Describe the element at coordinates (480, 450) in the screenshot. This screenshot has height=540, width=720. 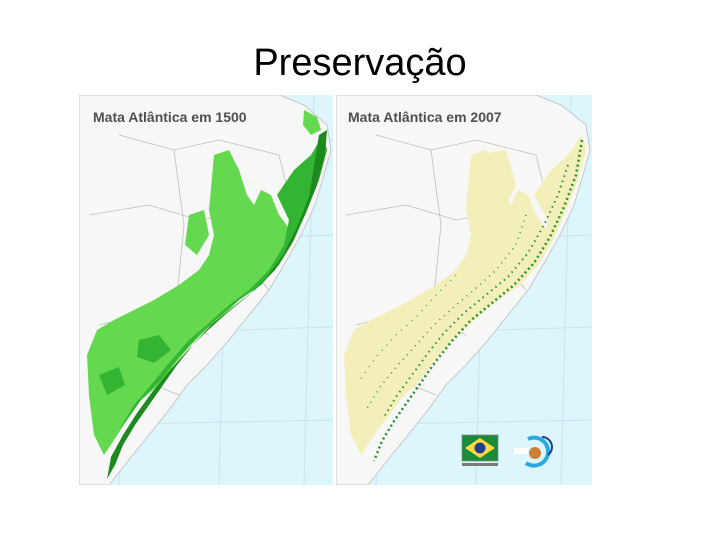
I see `brazil-flag-logo` at that location.